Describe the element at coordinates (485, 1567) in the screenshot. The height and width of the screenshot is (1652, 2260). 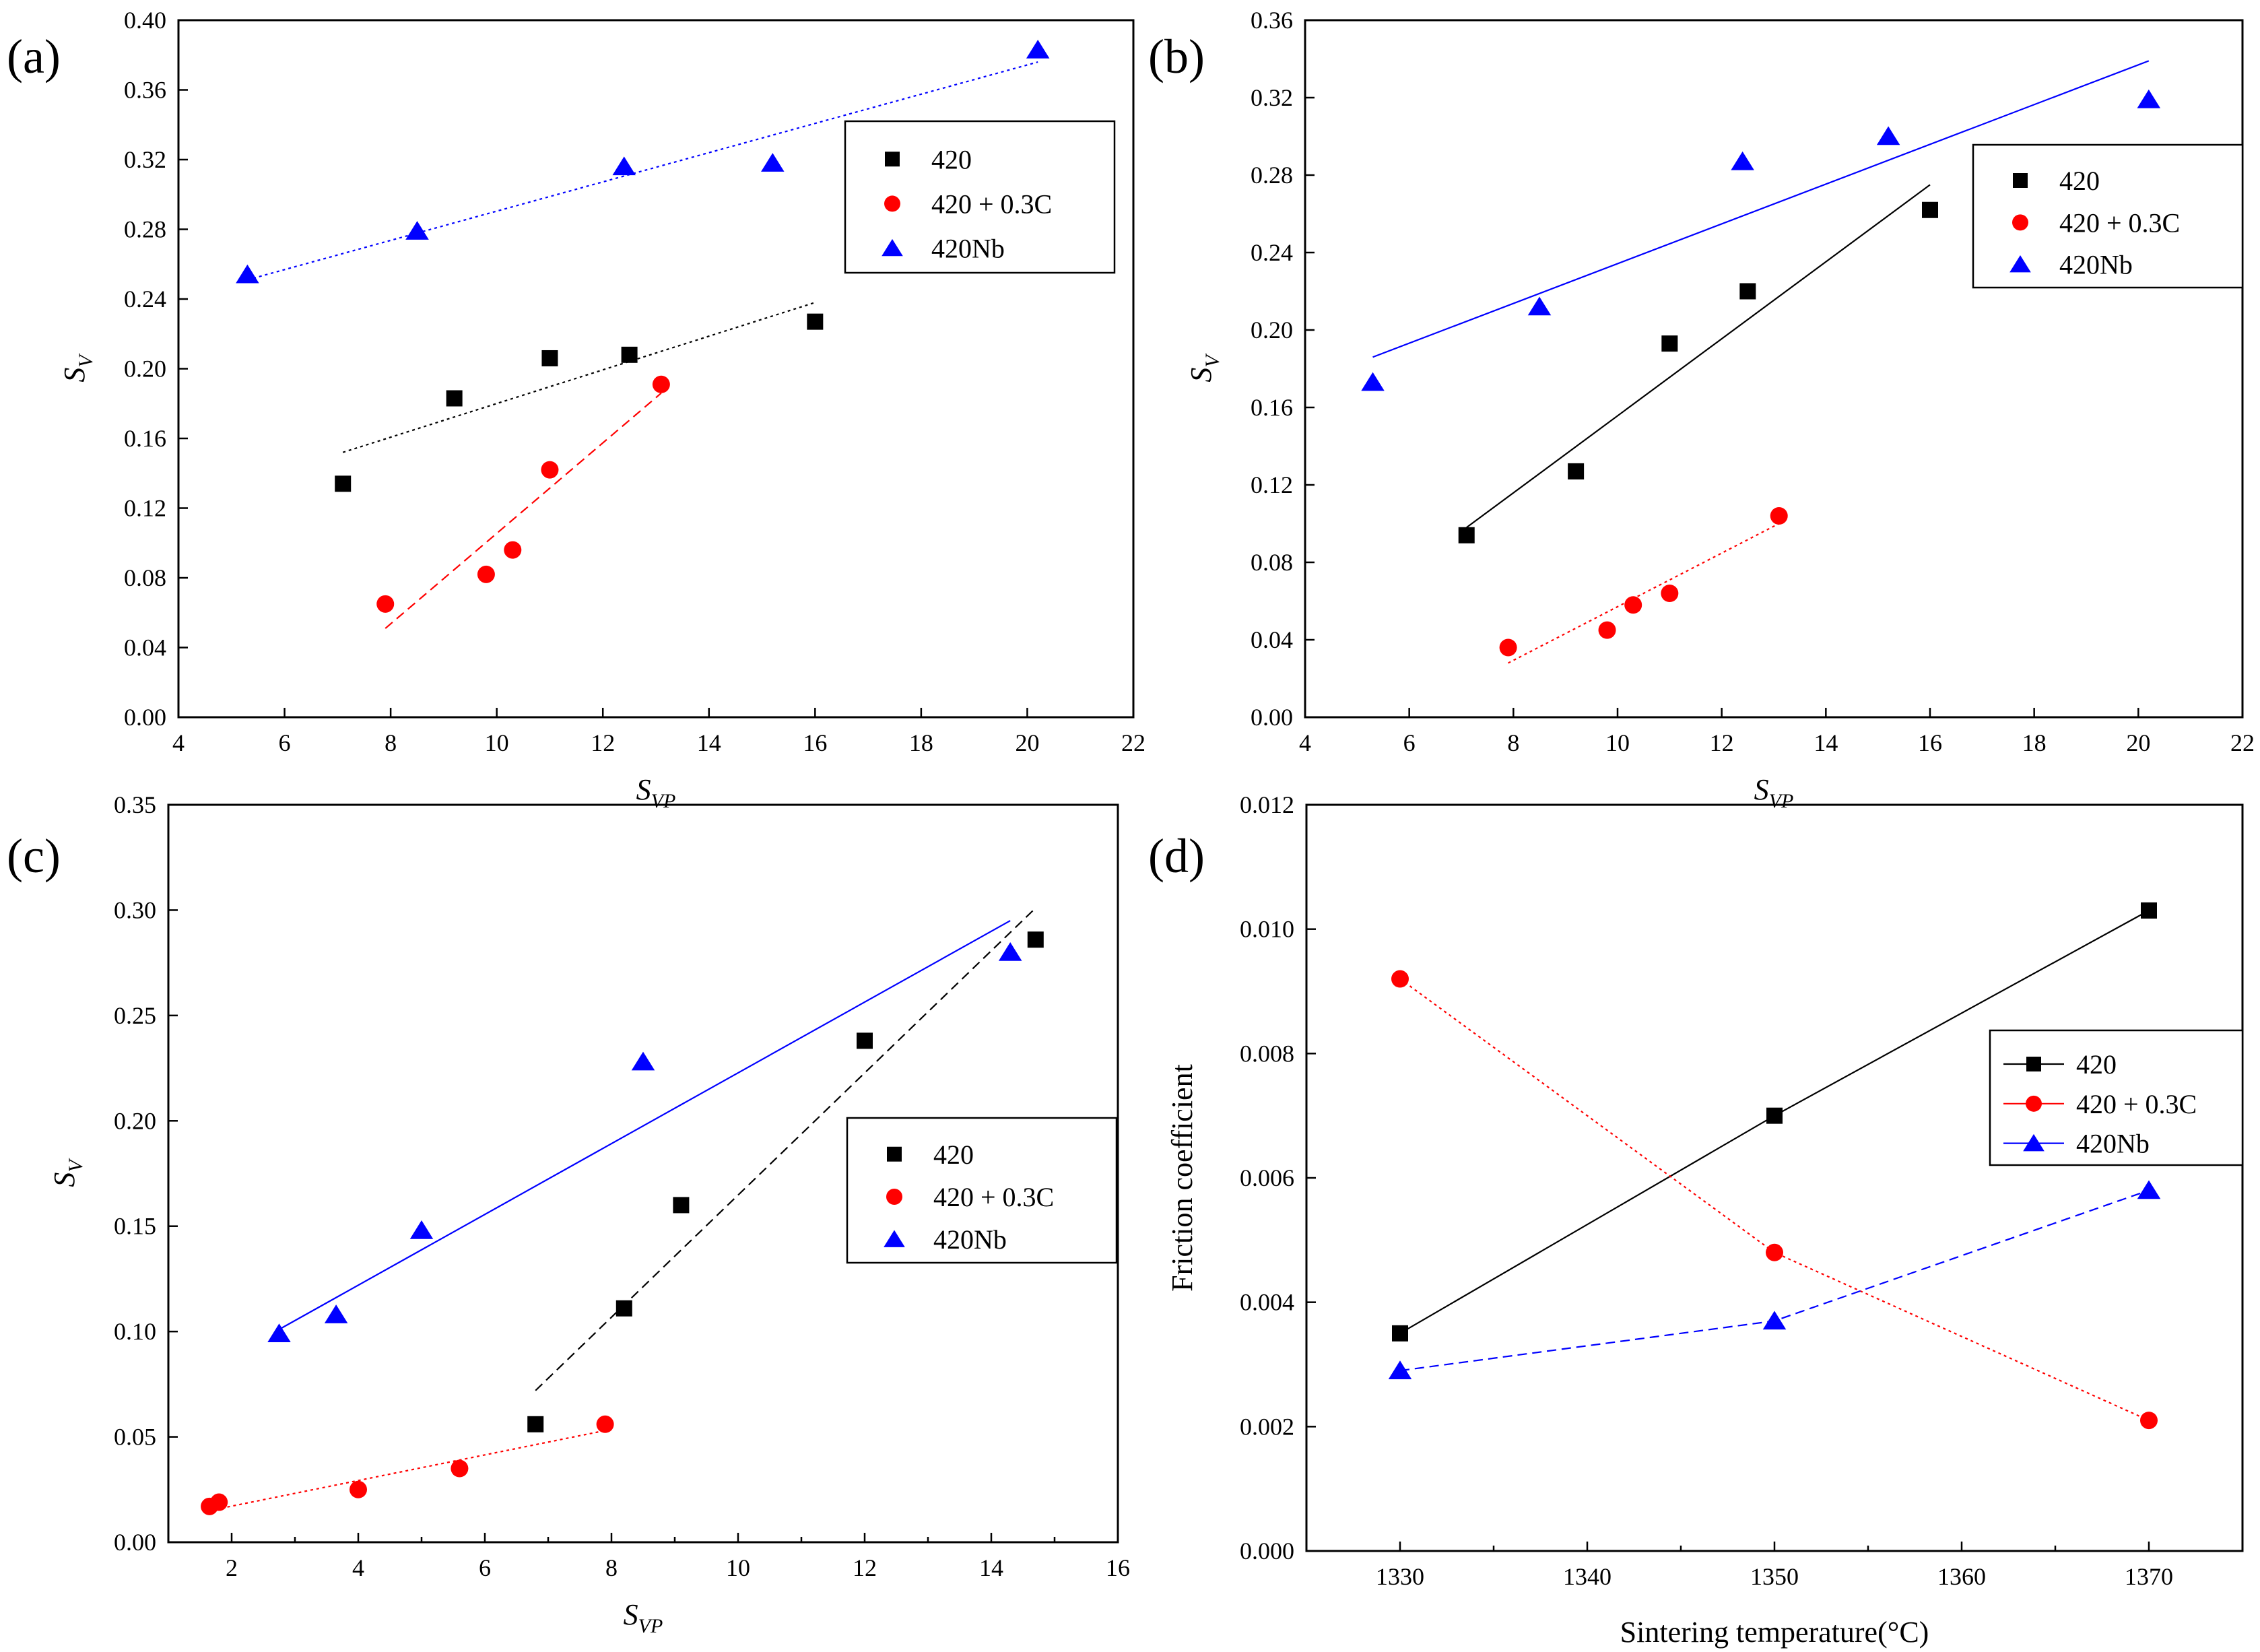
I see `x-tick-label: 6` at that location.